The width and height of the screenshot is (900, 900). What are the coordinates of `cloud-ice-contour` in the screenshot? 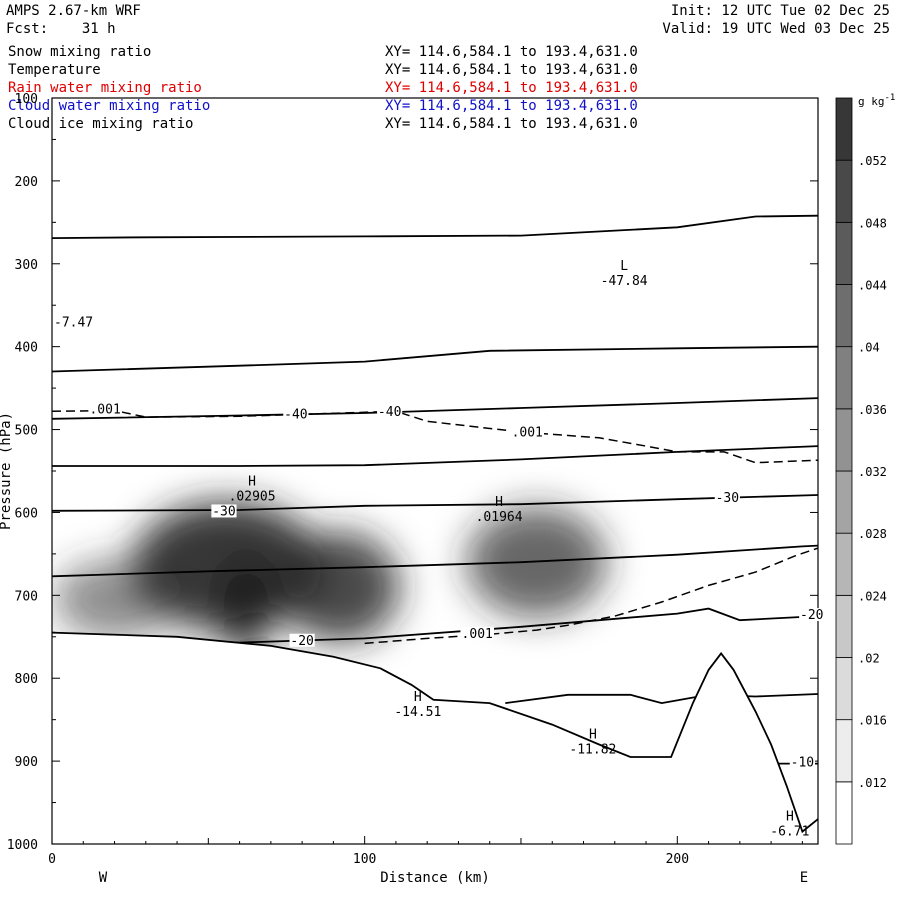 It's located at (435, 436).